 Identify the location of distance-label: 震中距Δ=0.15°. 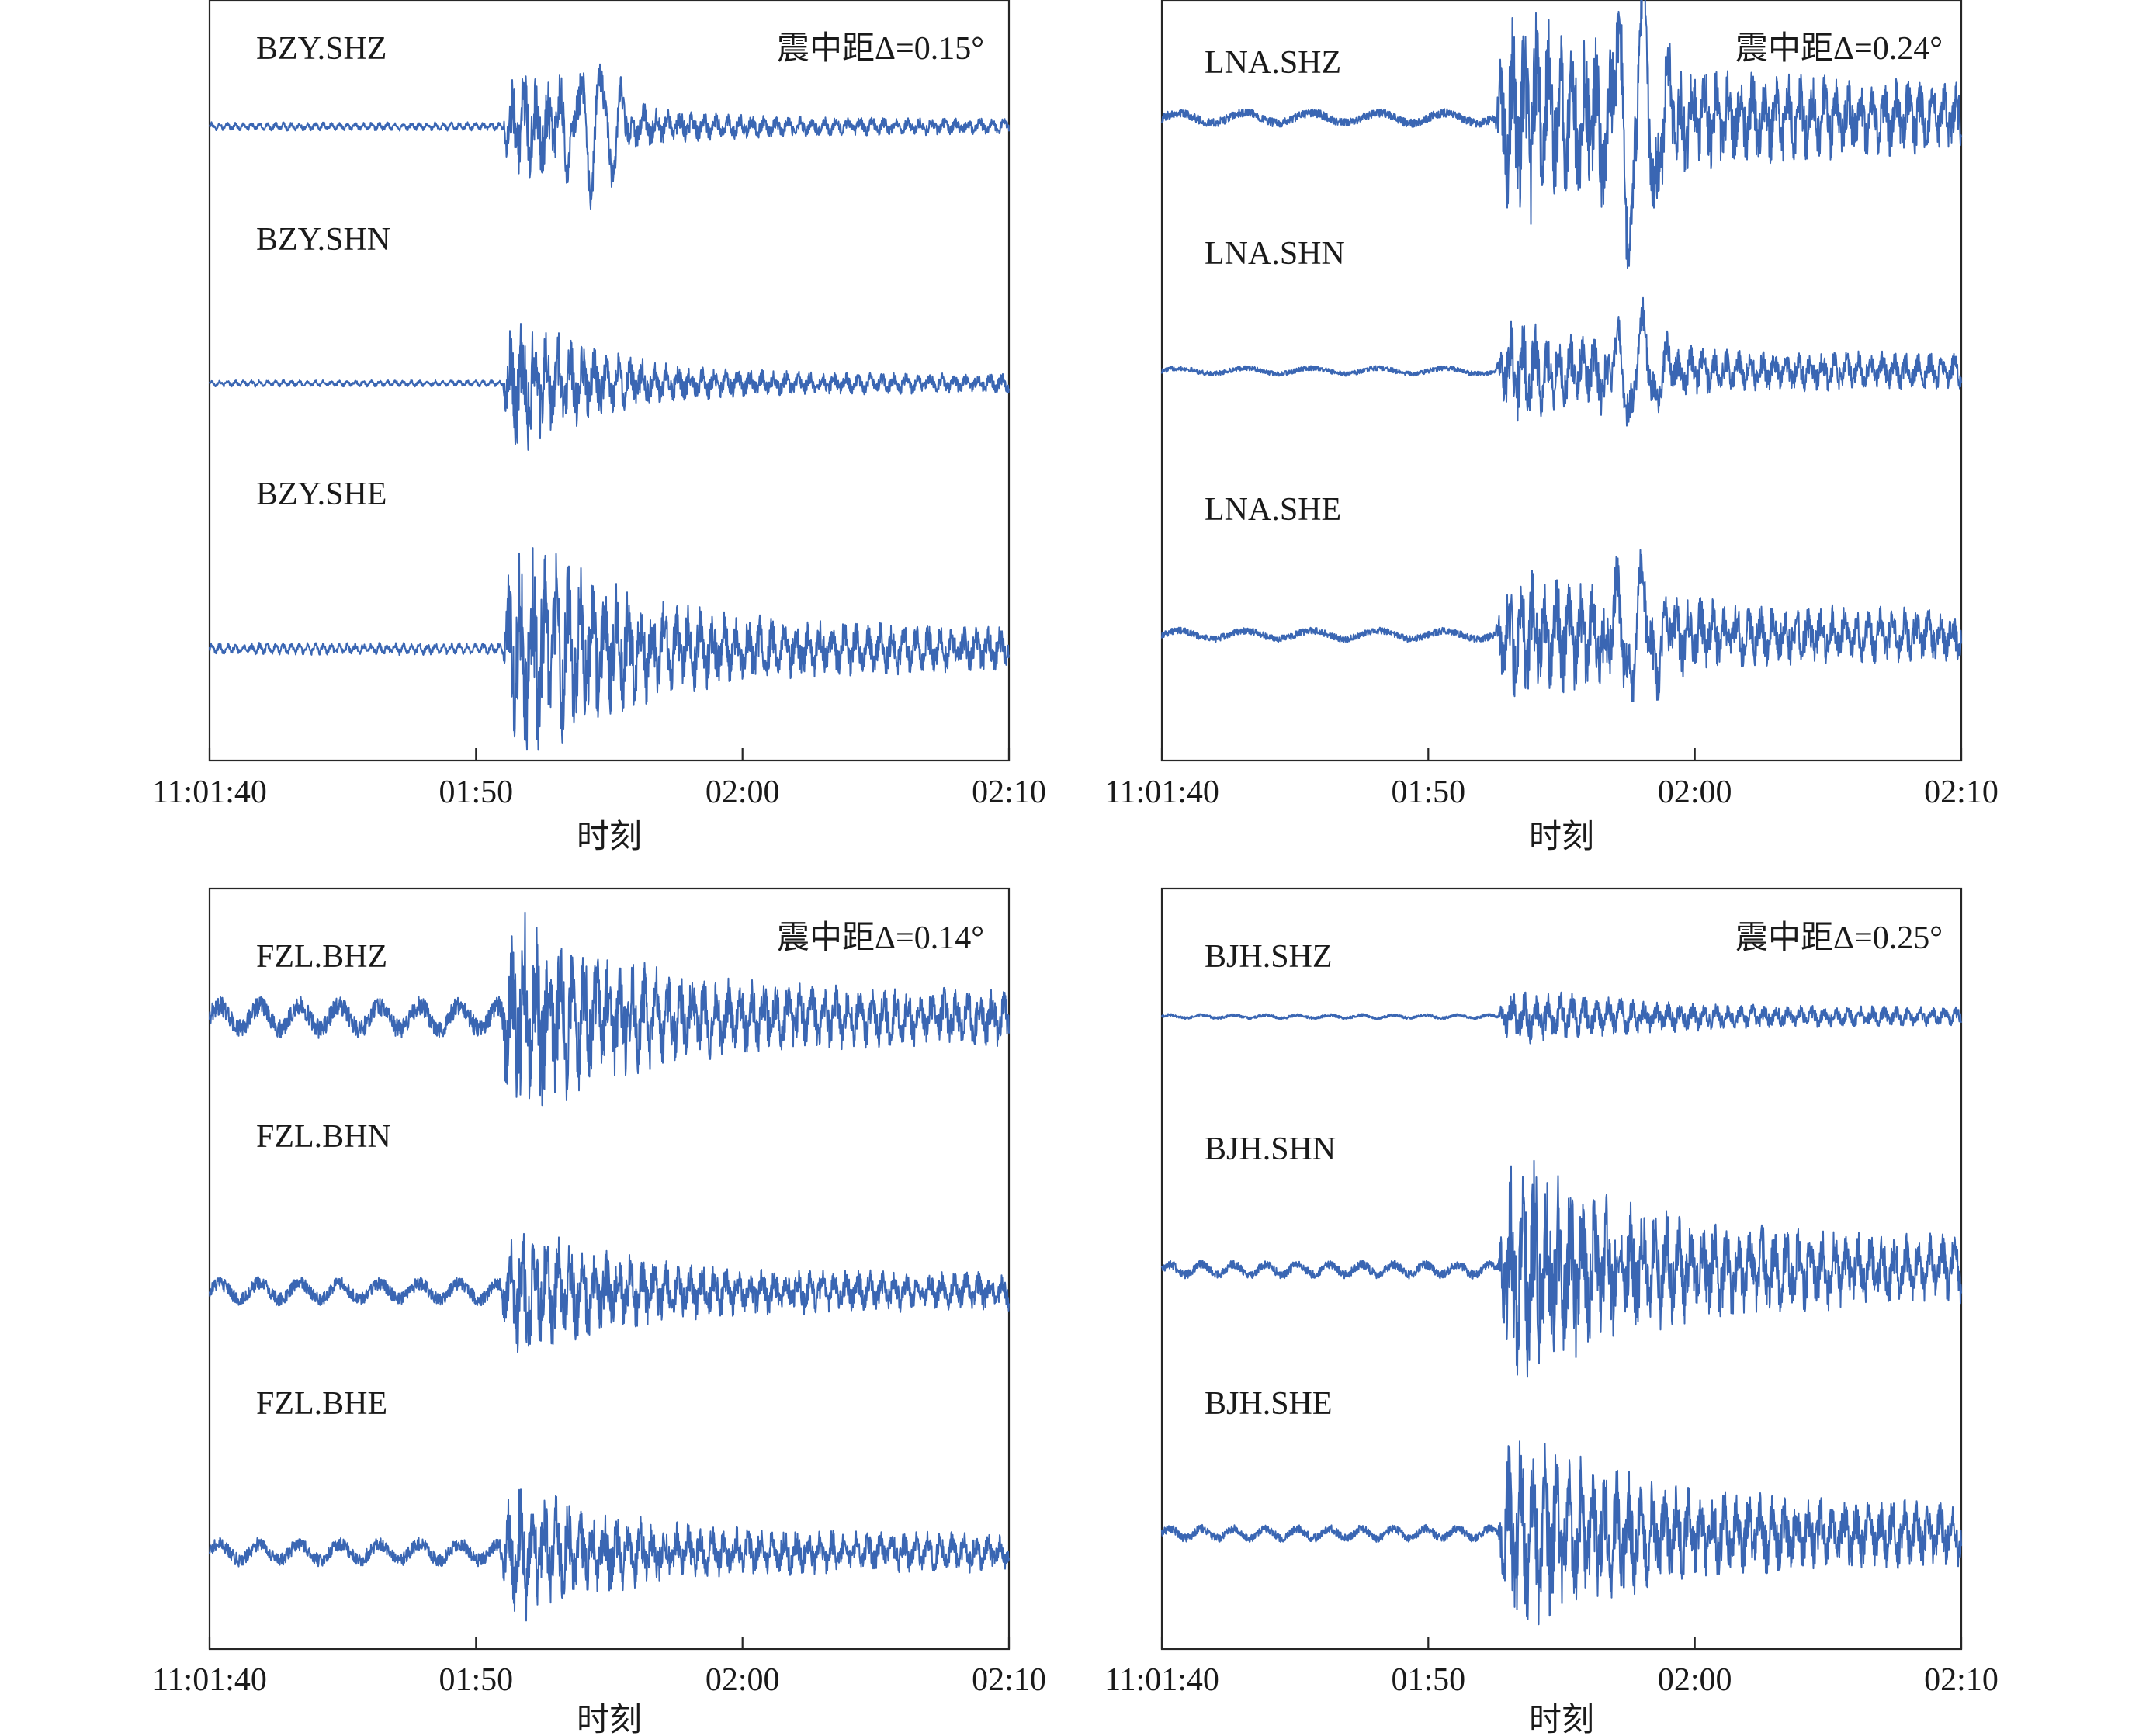
(880, 49).